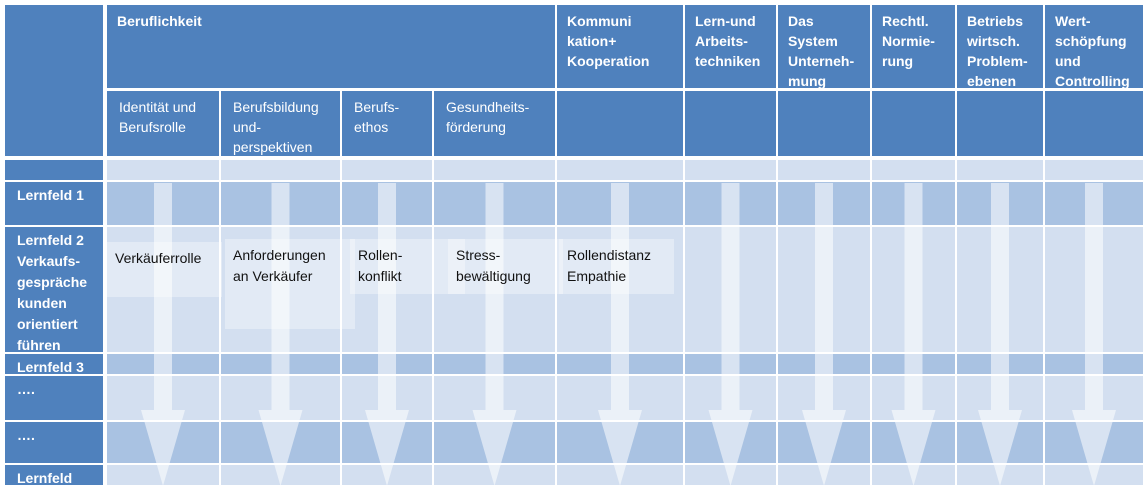  I want to click on row-label: Lernfeld 1, so click(54, 203).